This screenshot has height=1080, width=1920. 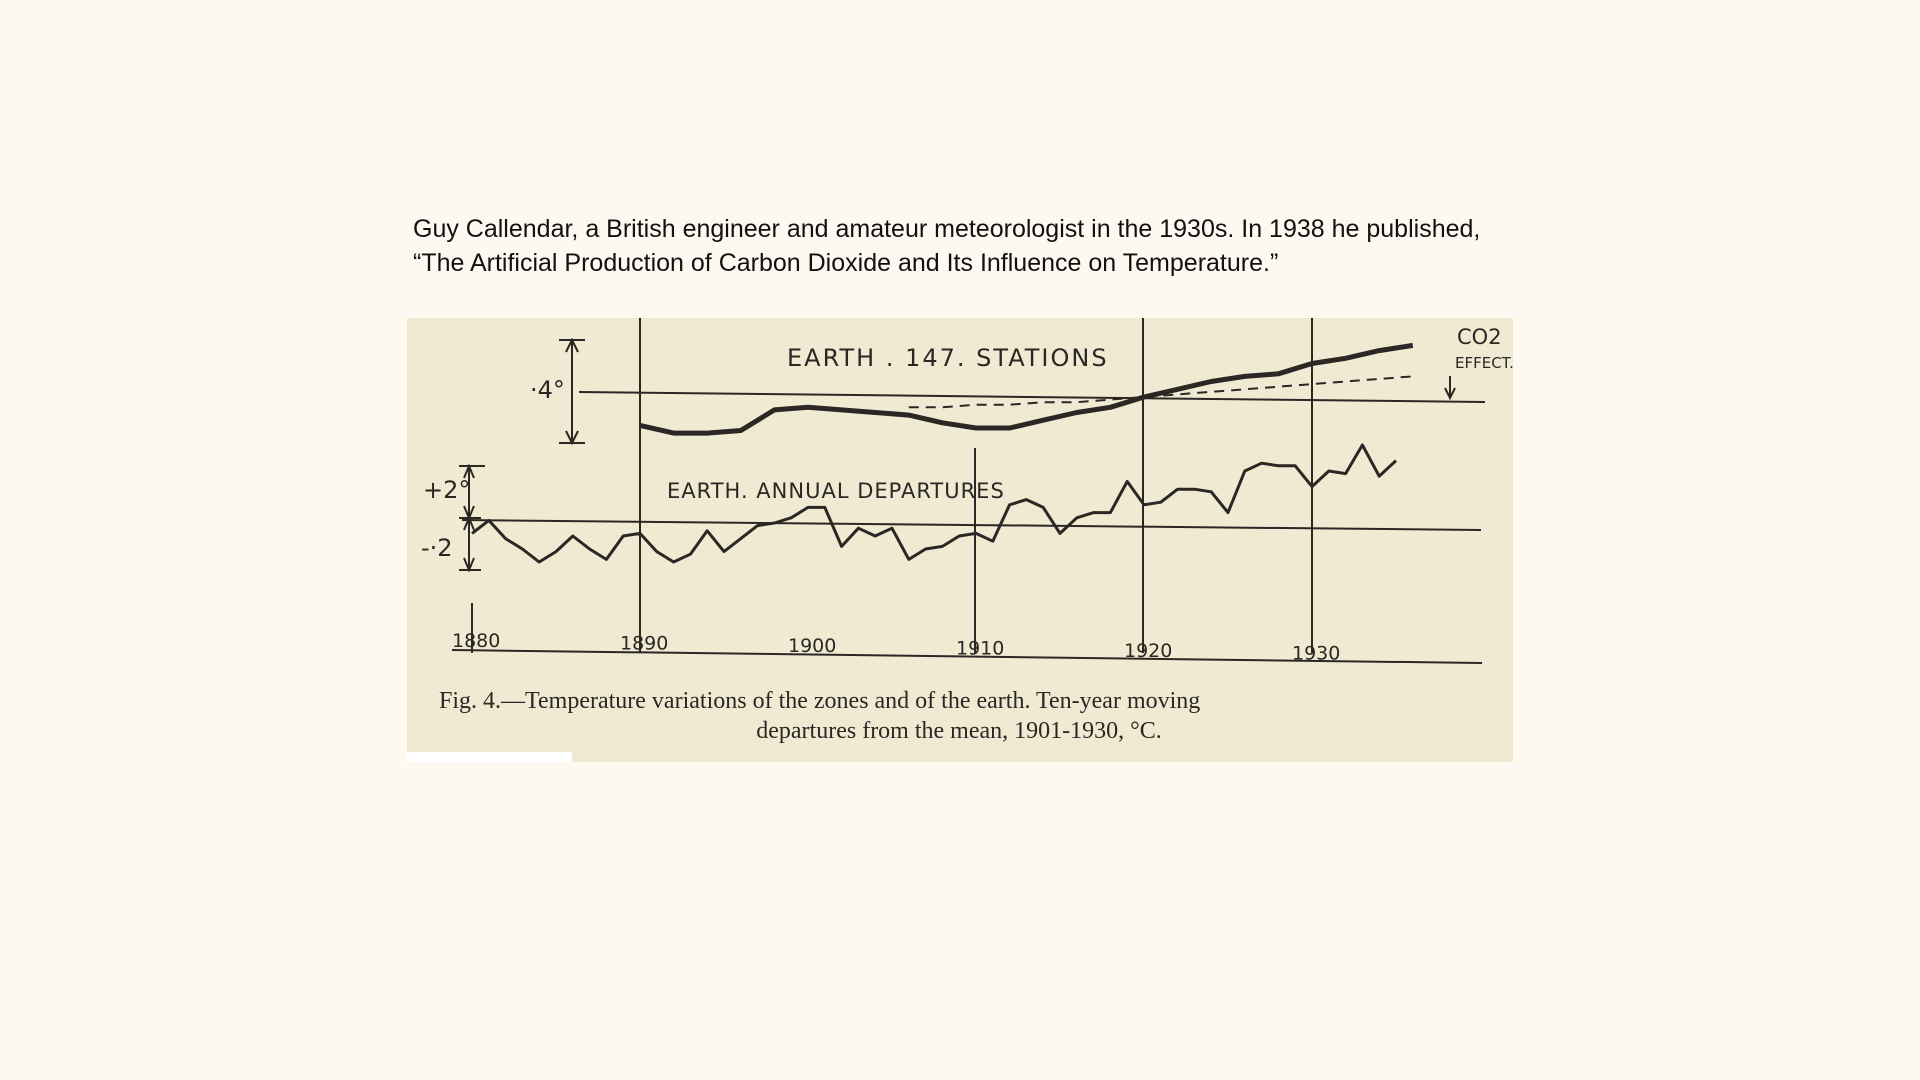 I want to click on upper-zero-line, so click(x=1032, y=397).